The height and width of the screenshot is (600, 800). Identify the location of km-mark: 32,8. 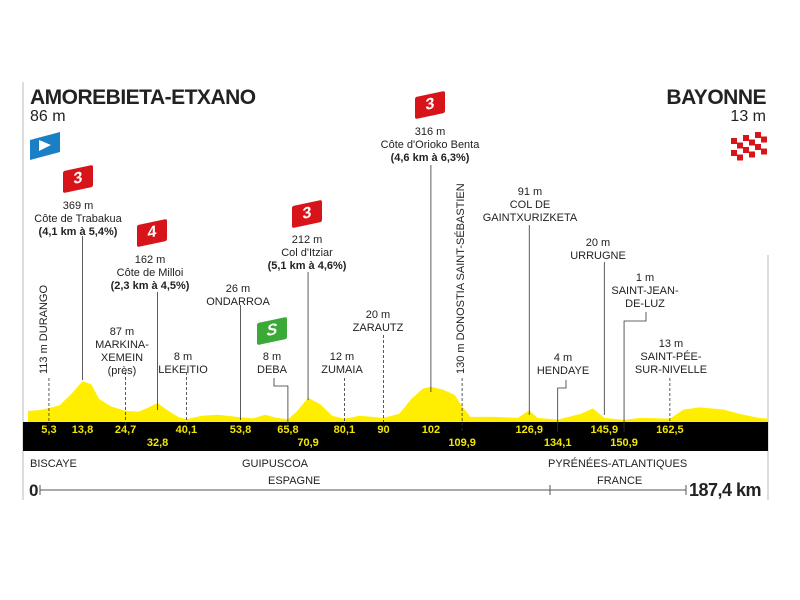
(157, 443).